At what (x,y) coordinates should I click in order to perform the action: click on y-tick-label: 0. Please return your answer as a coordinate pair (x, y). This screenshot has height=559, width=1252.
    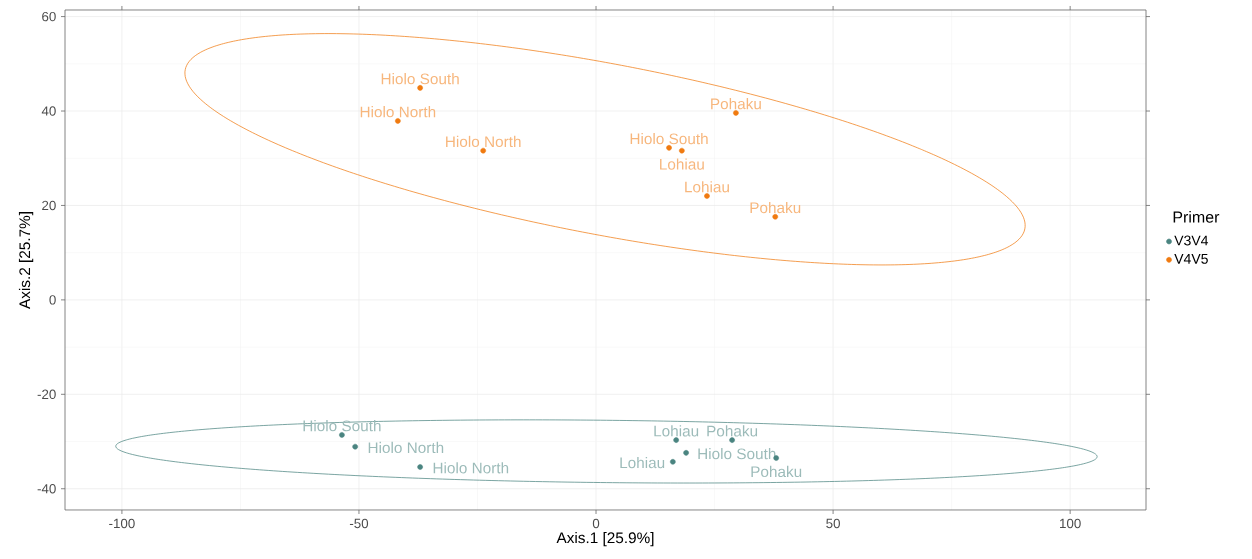
    Looking at the image, I should click on (52, 300).